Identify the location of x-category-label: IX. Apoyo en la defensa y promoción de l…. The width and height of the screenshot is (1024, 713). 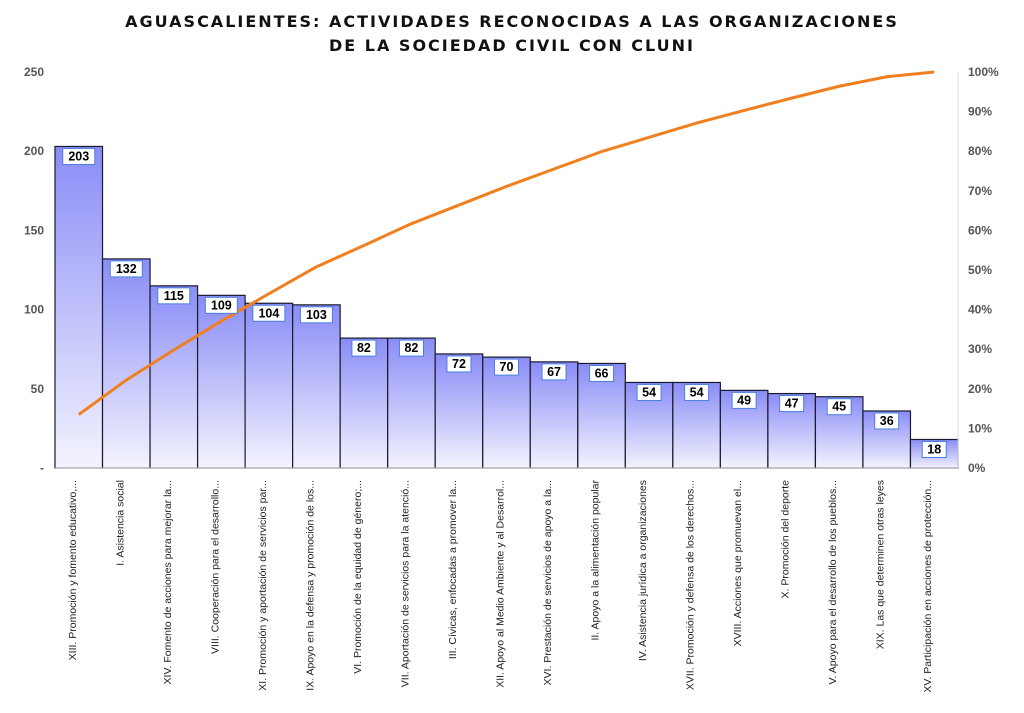
(310, 585).